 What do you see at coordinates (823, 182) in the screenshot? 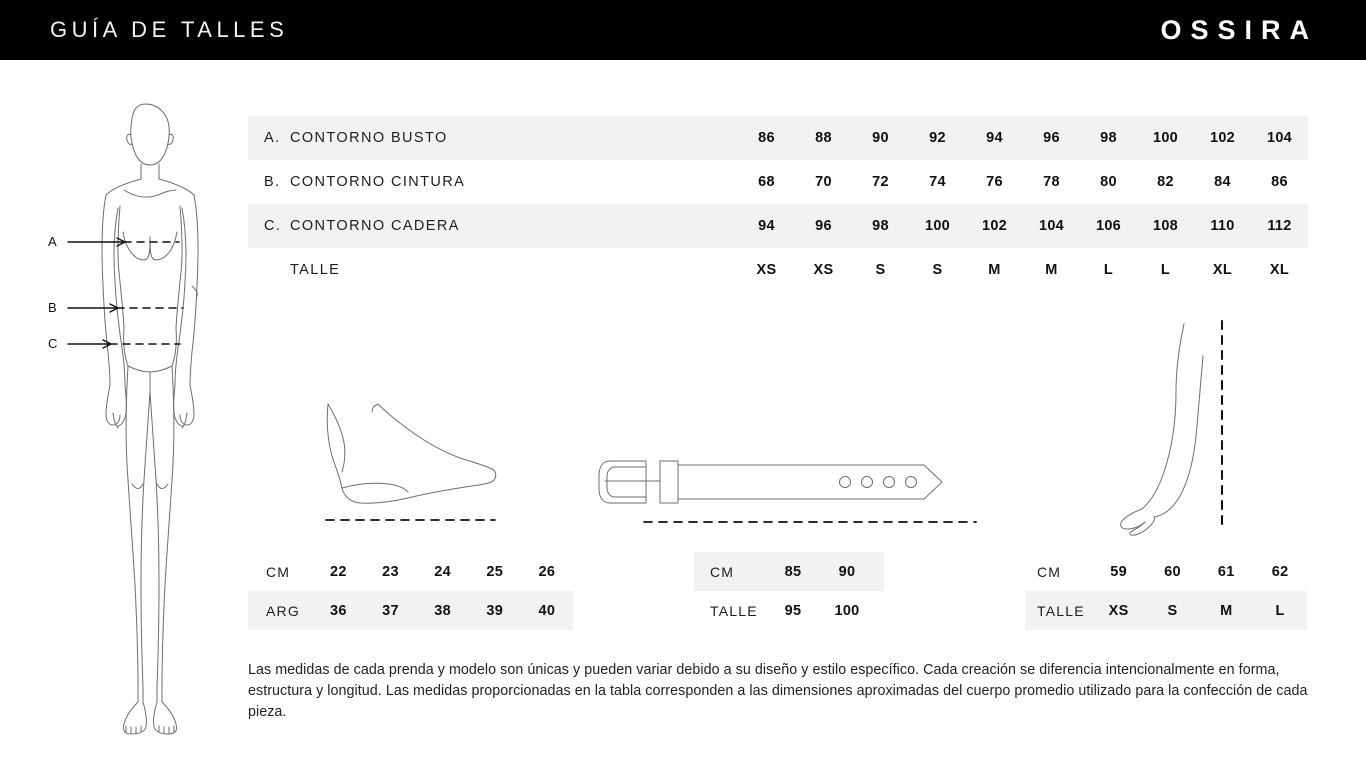
I see `cell: 70` at bounding box center [823, 182].